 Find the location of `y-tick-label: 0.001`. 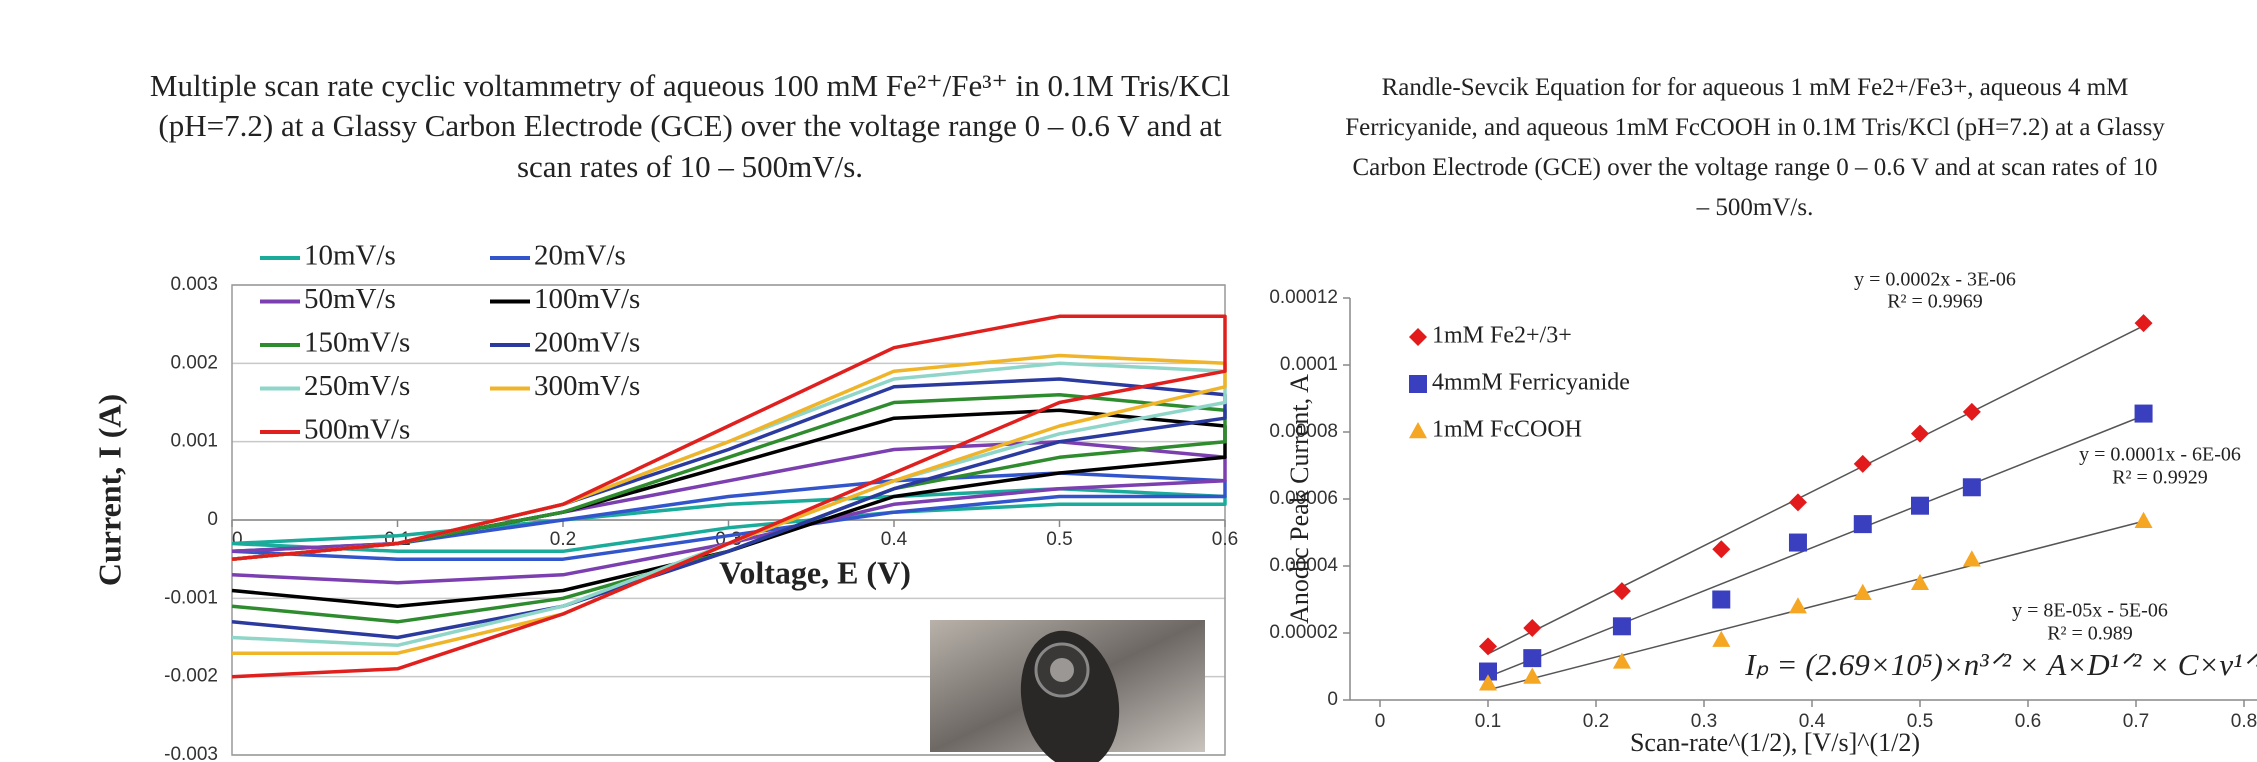

y-tick-label: 0.001 is located at coordinates (194, 441).